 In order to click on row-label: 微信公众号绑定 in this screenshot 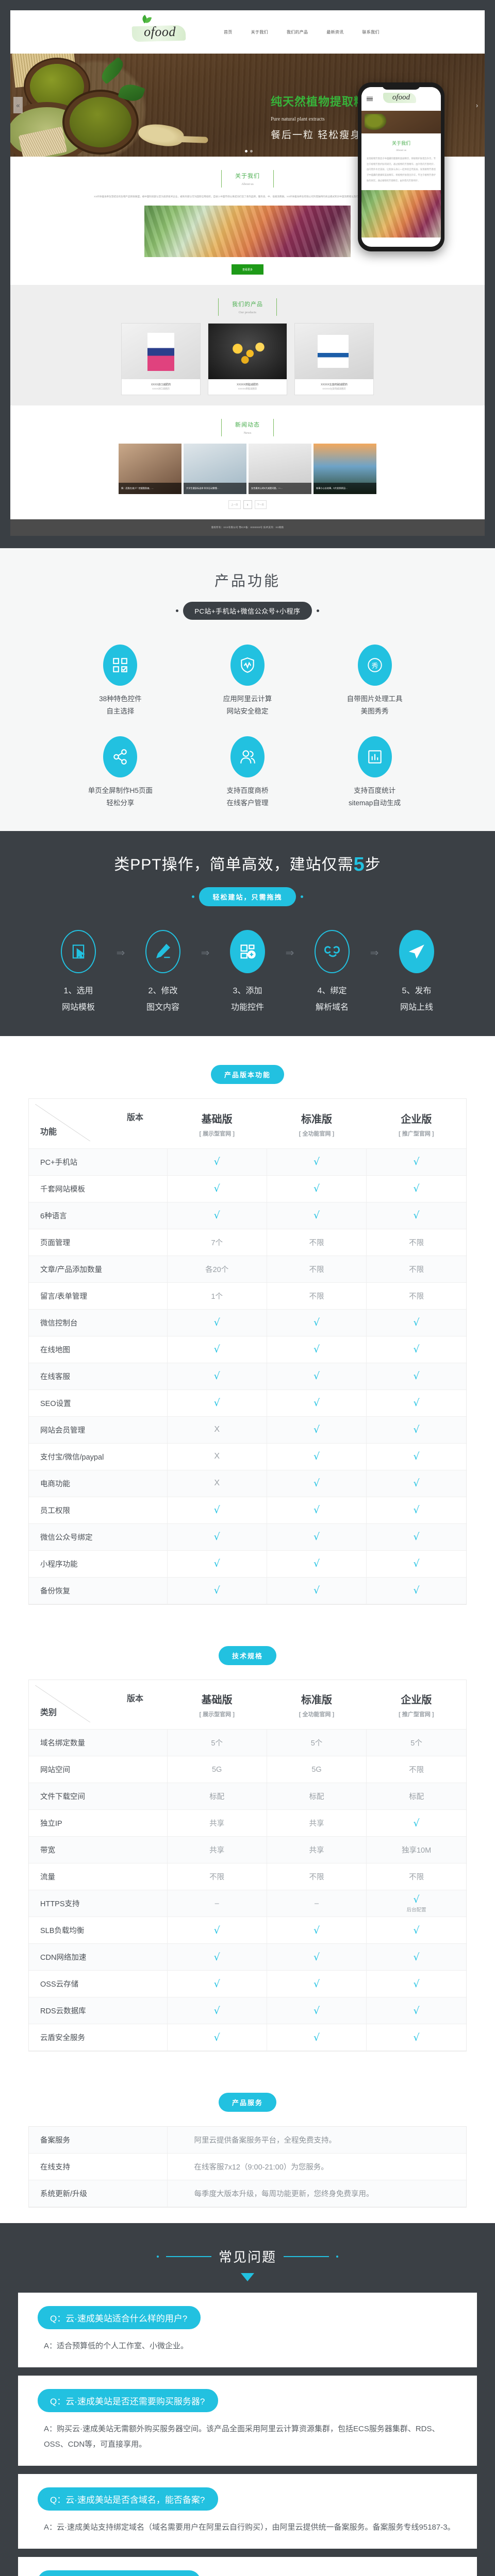, I will do `click(98, 1537)`.